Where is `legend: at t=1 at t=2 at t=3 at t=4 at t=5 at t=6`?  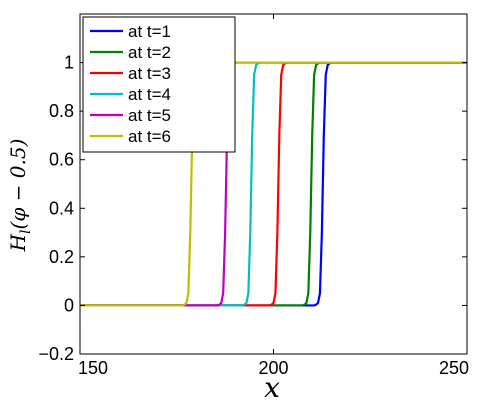
legend: at t=1 at t=2 at t=3 at t=4 at t=5 at t=6 is located at coordinates (159, 84).